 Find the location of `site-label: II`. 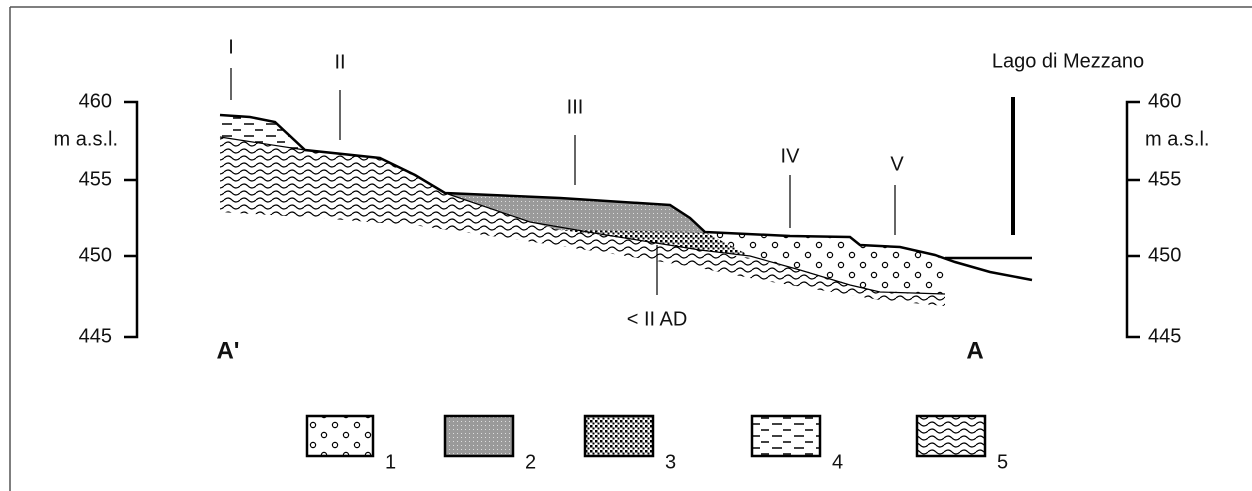

site-label: II is located at coordinates (339, 62).